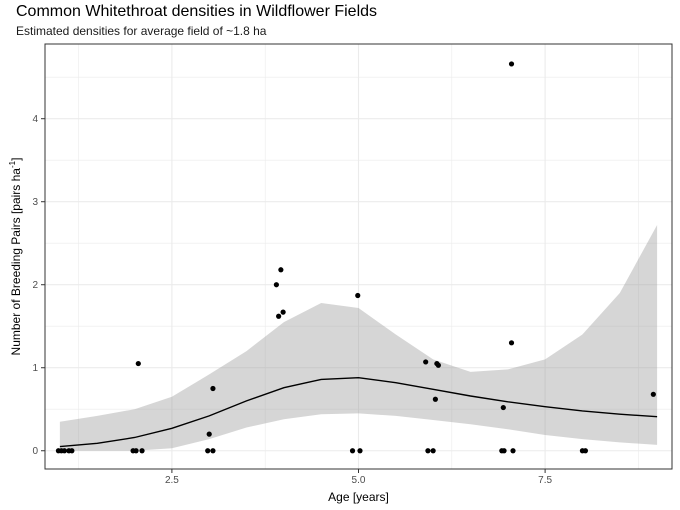 Image resolution: width=680 pixels, height=510 pixels. Describe the element at coordinates (172, 480) in the screenshot. I see `x-tick-label: 2.5` at that location.